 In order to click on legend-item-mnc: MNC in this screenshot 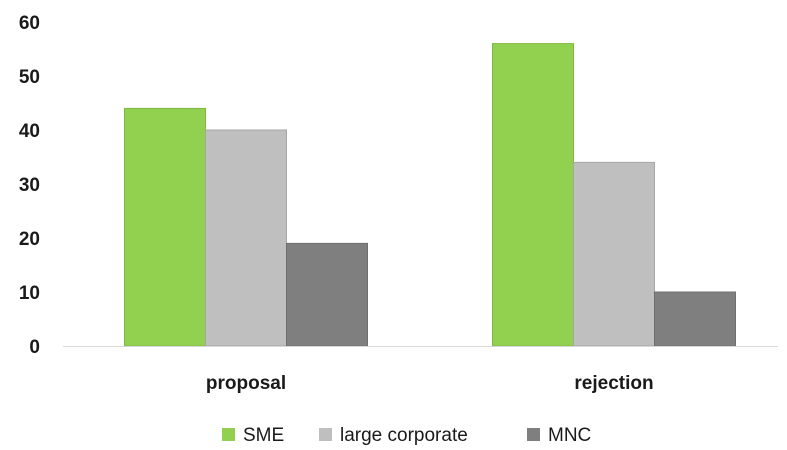, I will do `click(559, 435)`.